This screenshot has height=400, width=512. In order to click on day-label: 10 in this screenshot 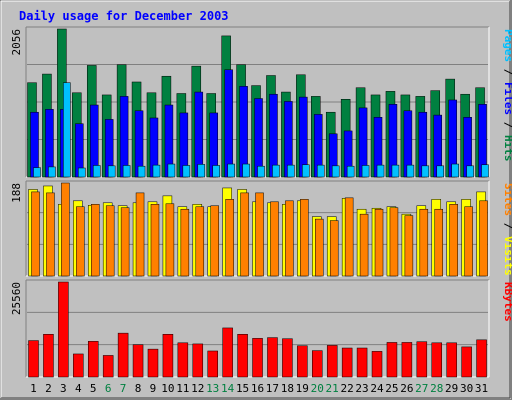, I will do `click(167, 388)`.